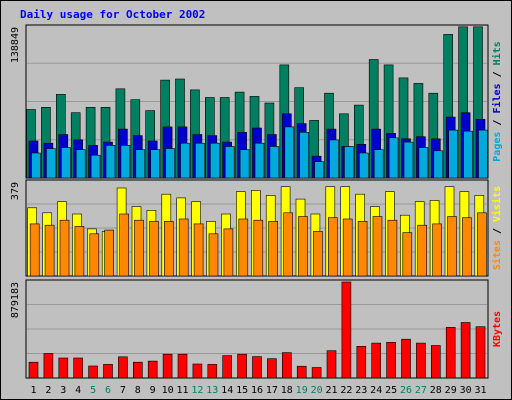 This screenshot has width=512, height=400. What do you see at coordinates (480, 390) in the screenshot?
I see `x-tick-label: 31` at bounding box center [480, 390].